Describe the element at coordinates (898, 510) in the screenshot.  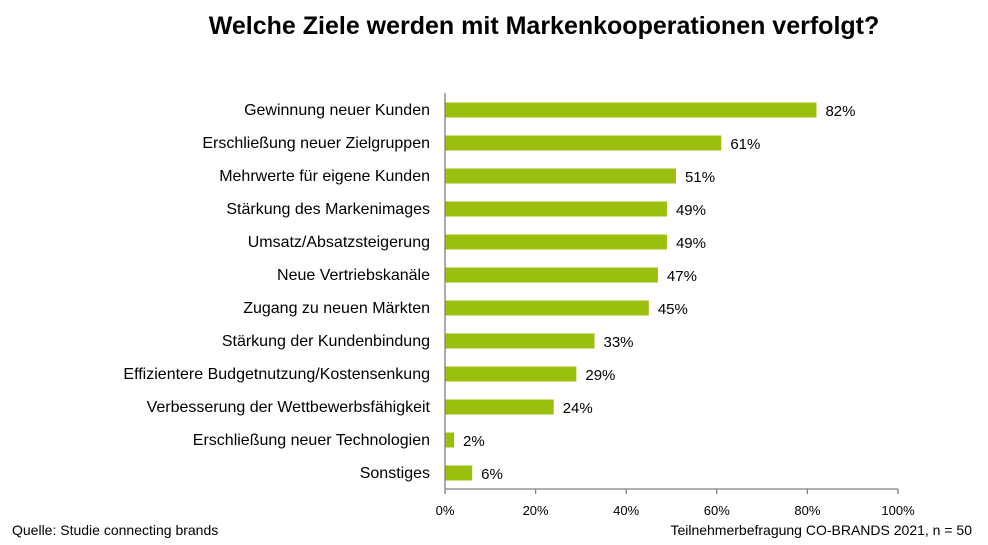
I see `x-tick-label: 100%` at that location.